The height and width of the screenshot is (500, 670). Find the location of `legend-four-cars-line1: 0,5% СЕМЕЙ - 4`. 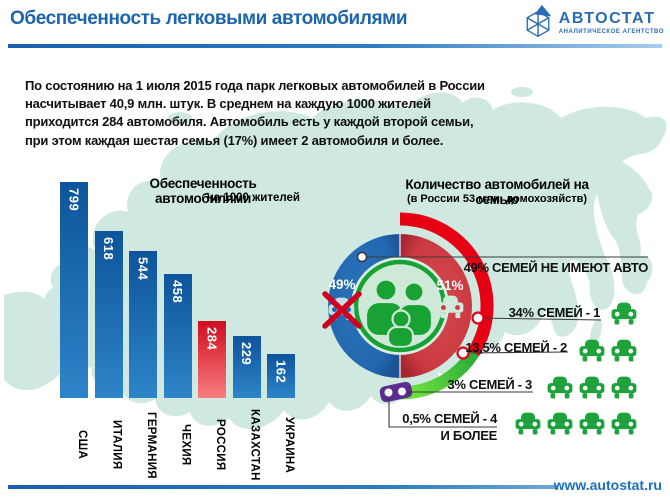

legend-four-cars-line1: 0,5% СЕМЕЙ - 4 is located at coordinates (449, 418).